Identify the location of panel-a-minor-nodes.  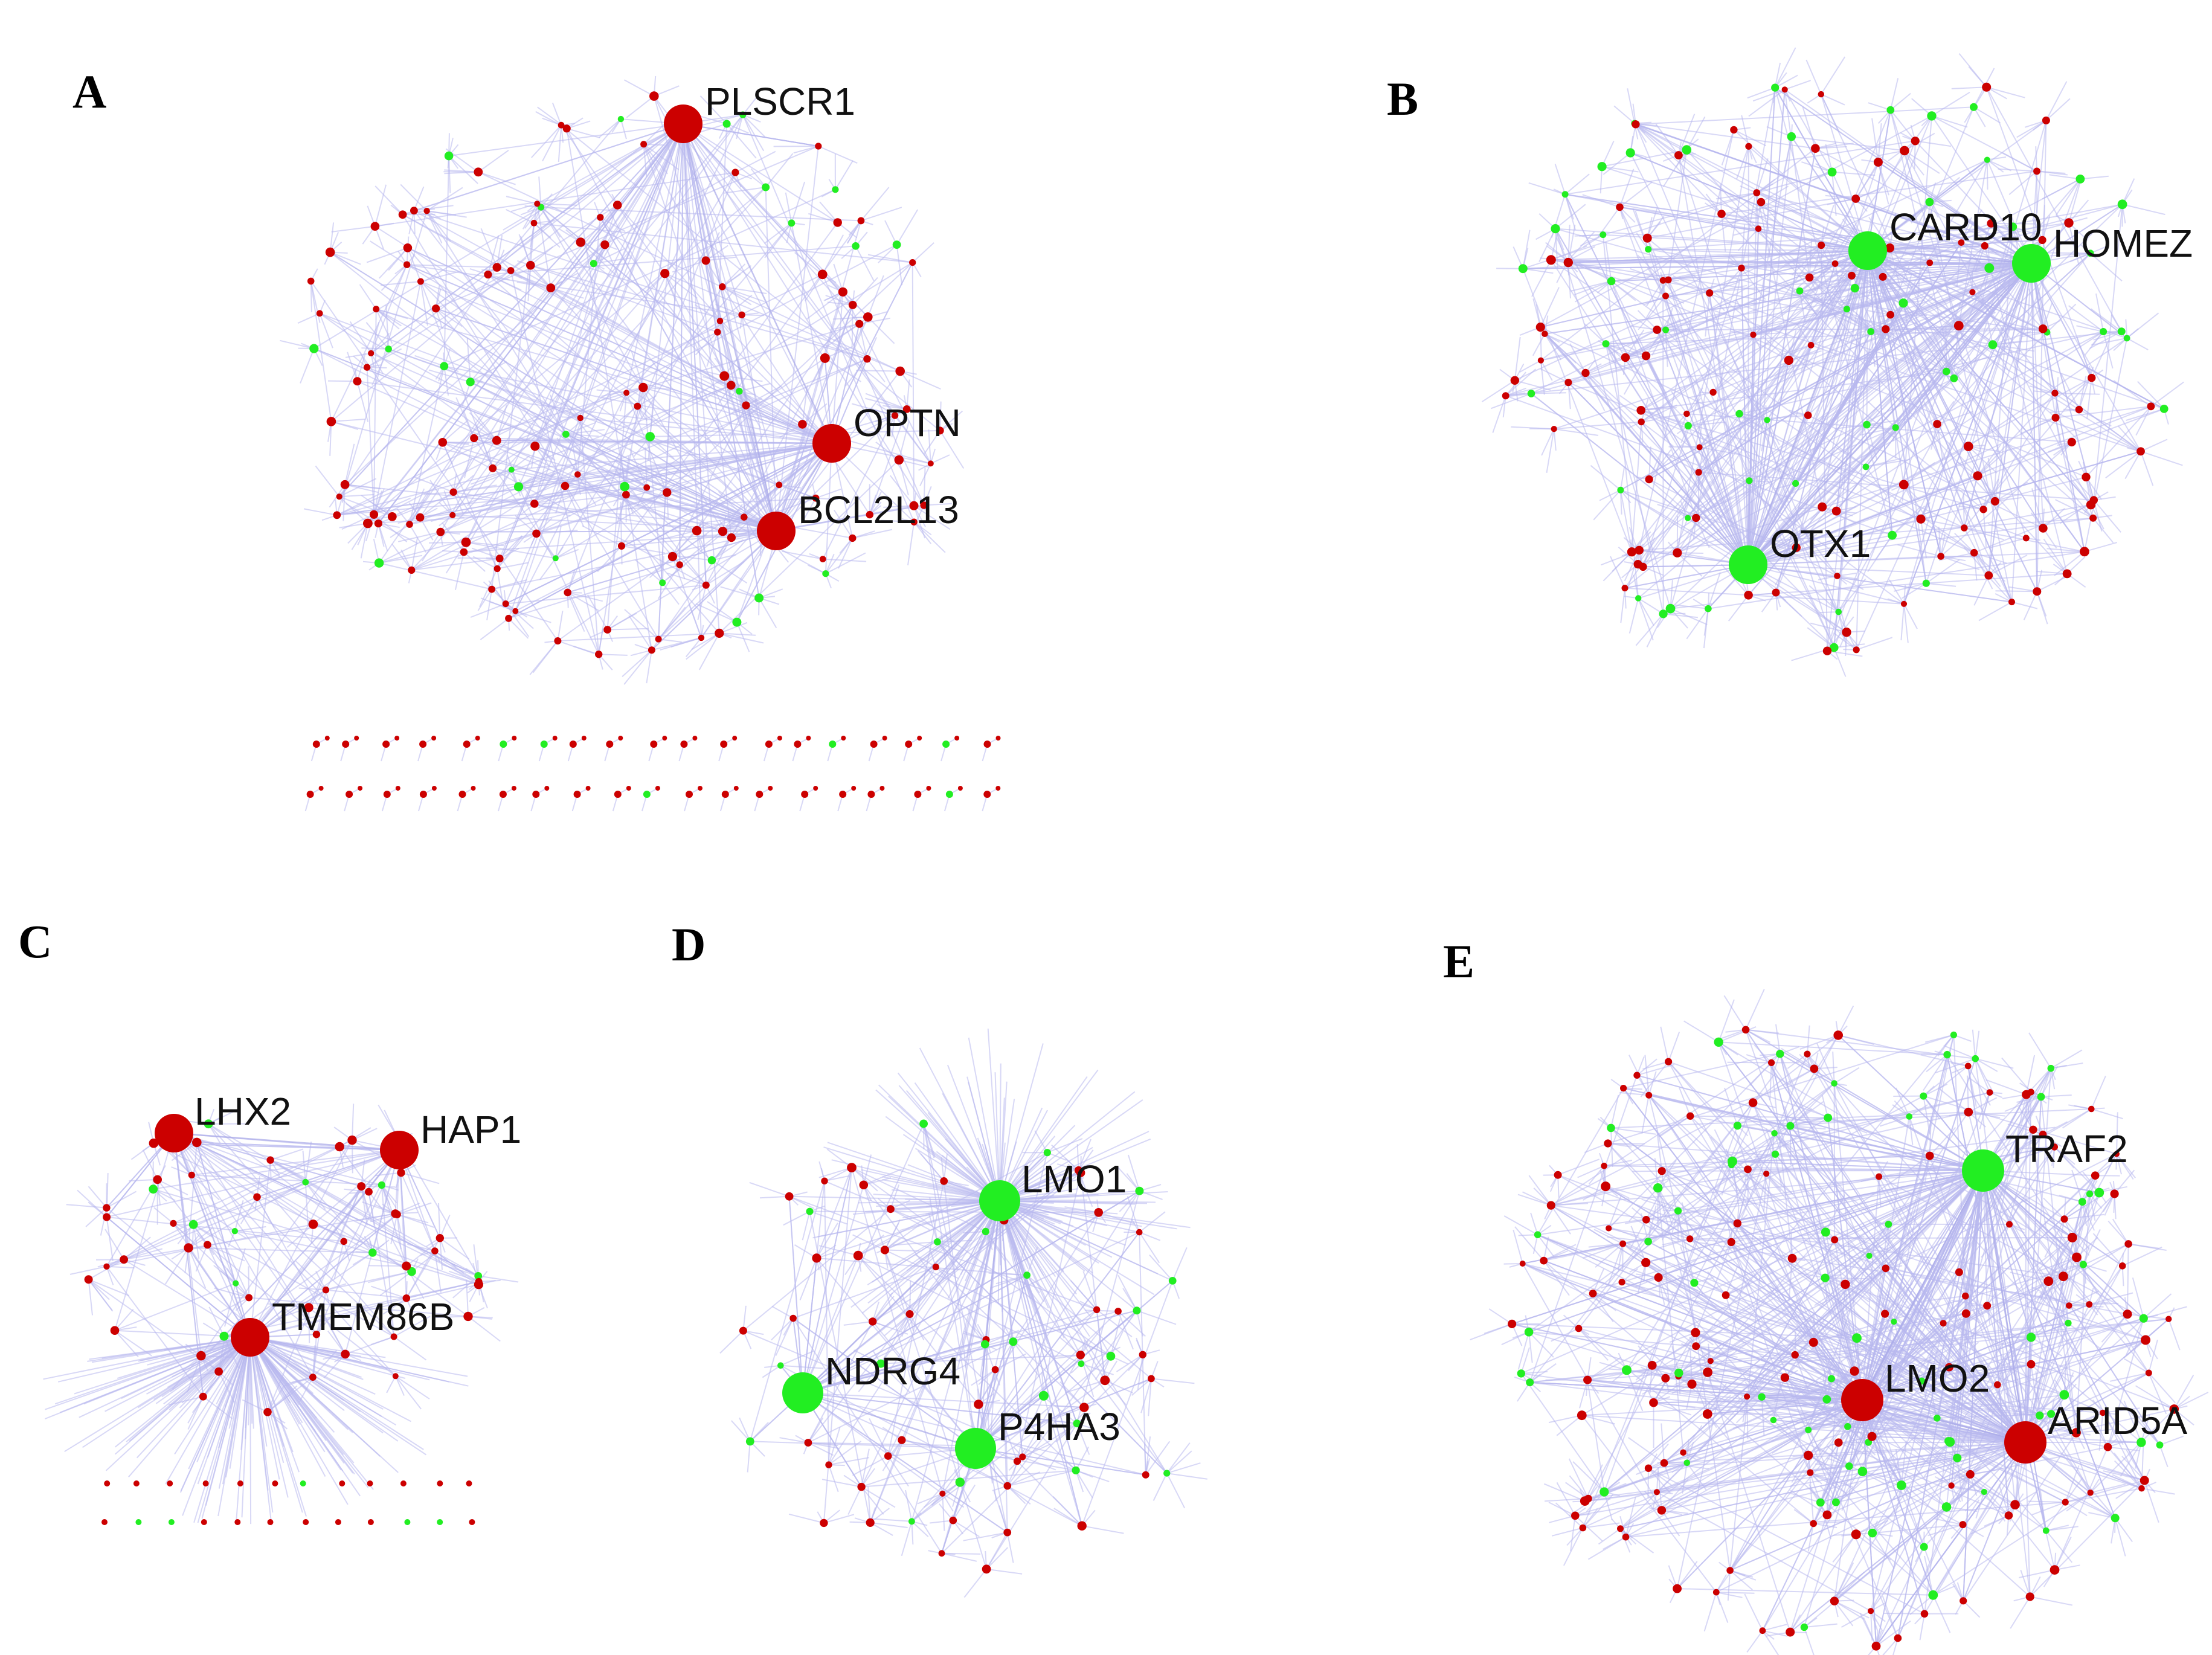
(653, 444).